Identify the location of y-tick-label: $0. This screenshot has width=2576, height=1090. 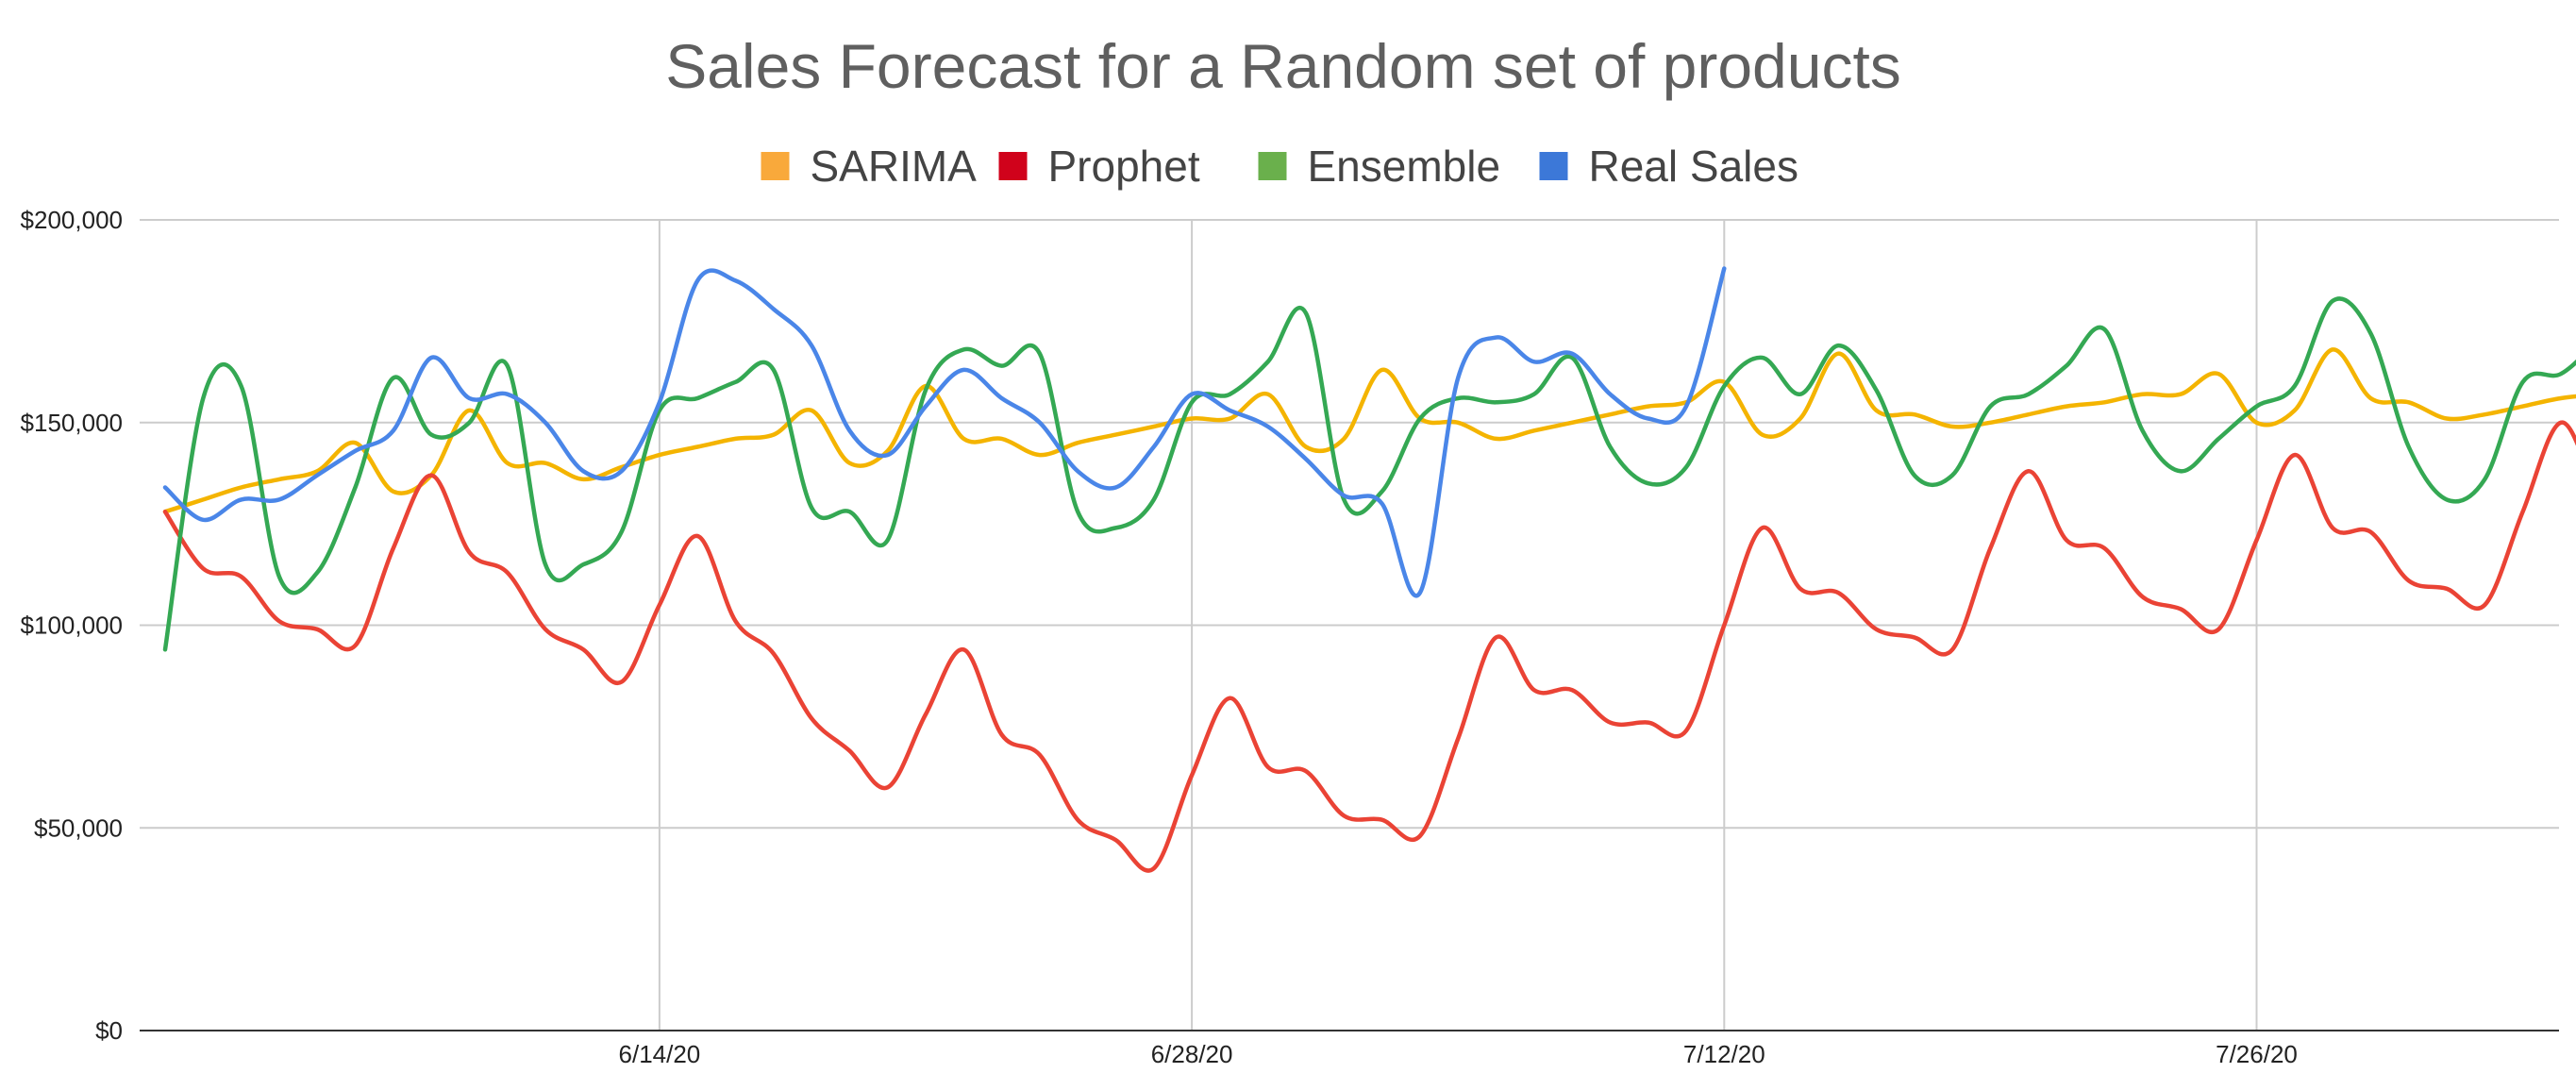
(109, 1030).